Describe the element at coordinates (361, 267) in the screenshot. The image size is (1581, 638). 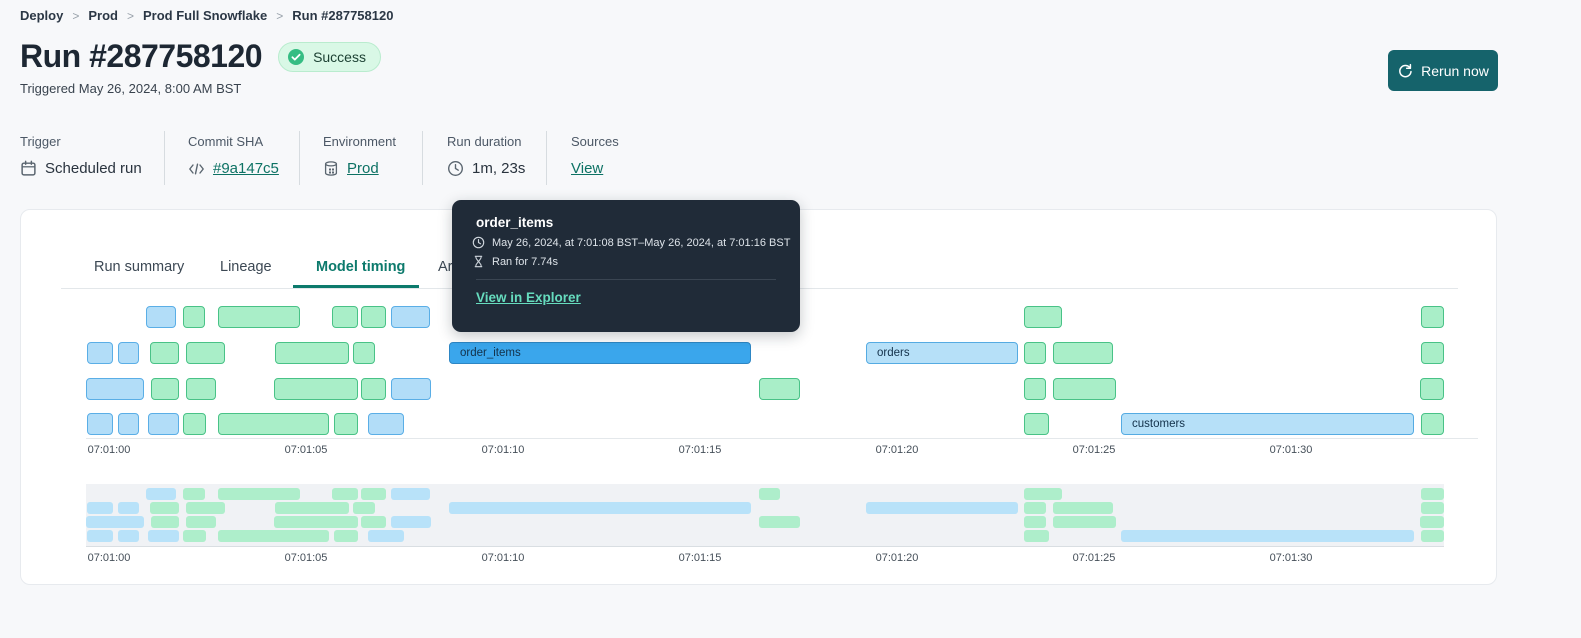
I see `tab-model-timing: Model timing` at that location.